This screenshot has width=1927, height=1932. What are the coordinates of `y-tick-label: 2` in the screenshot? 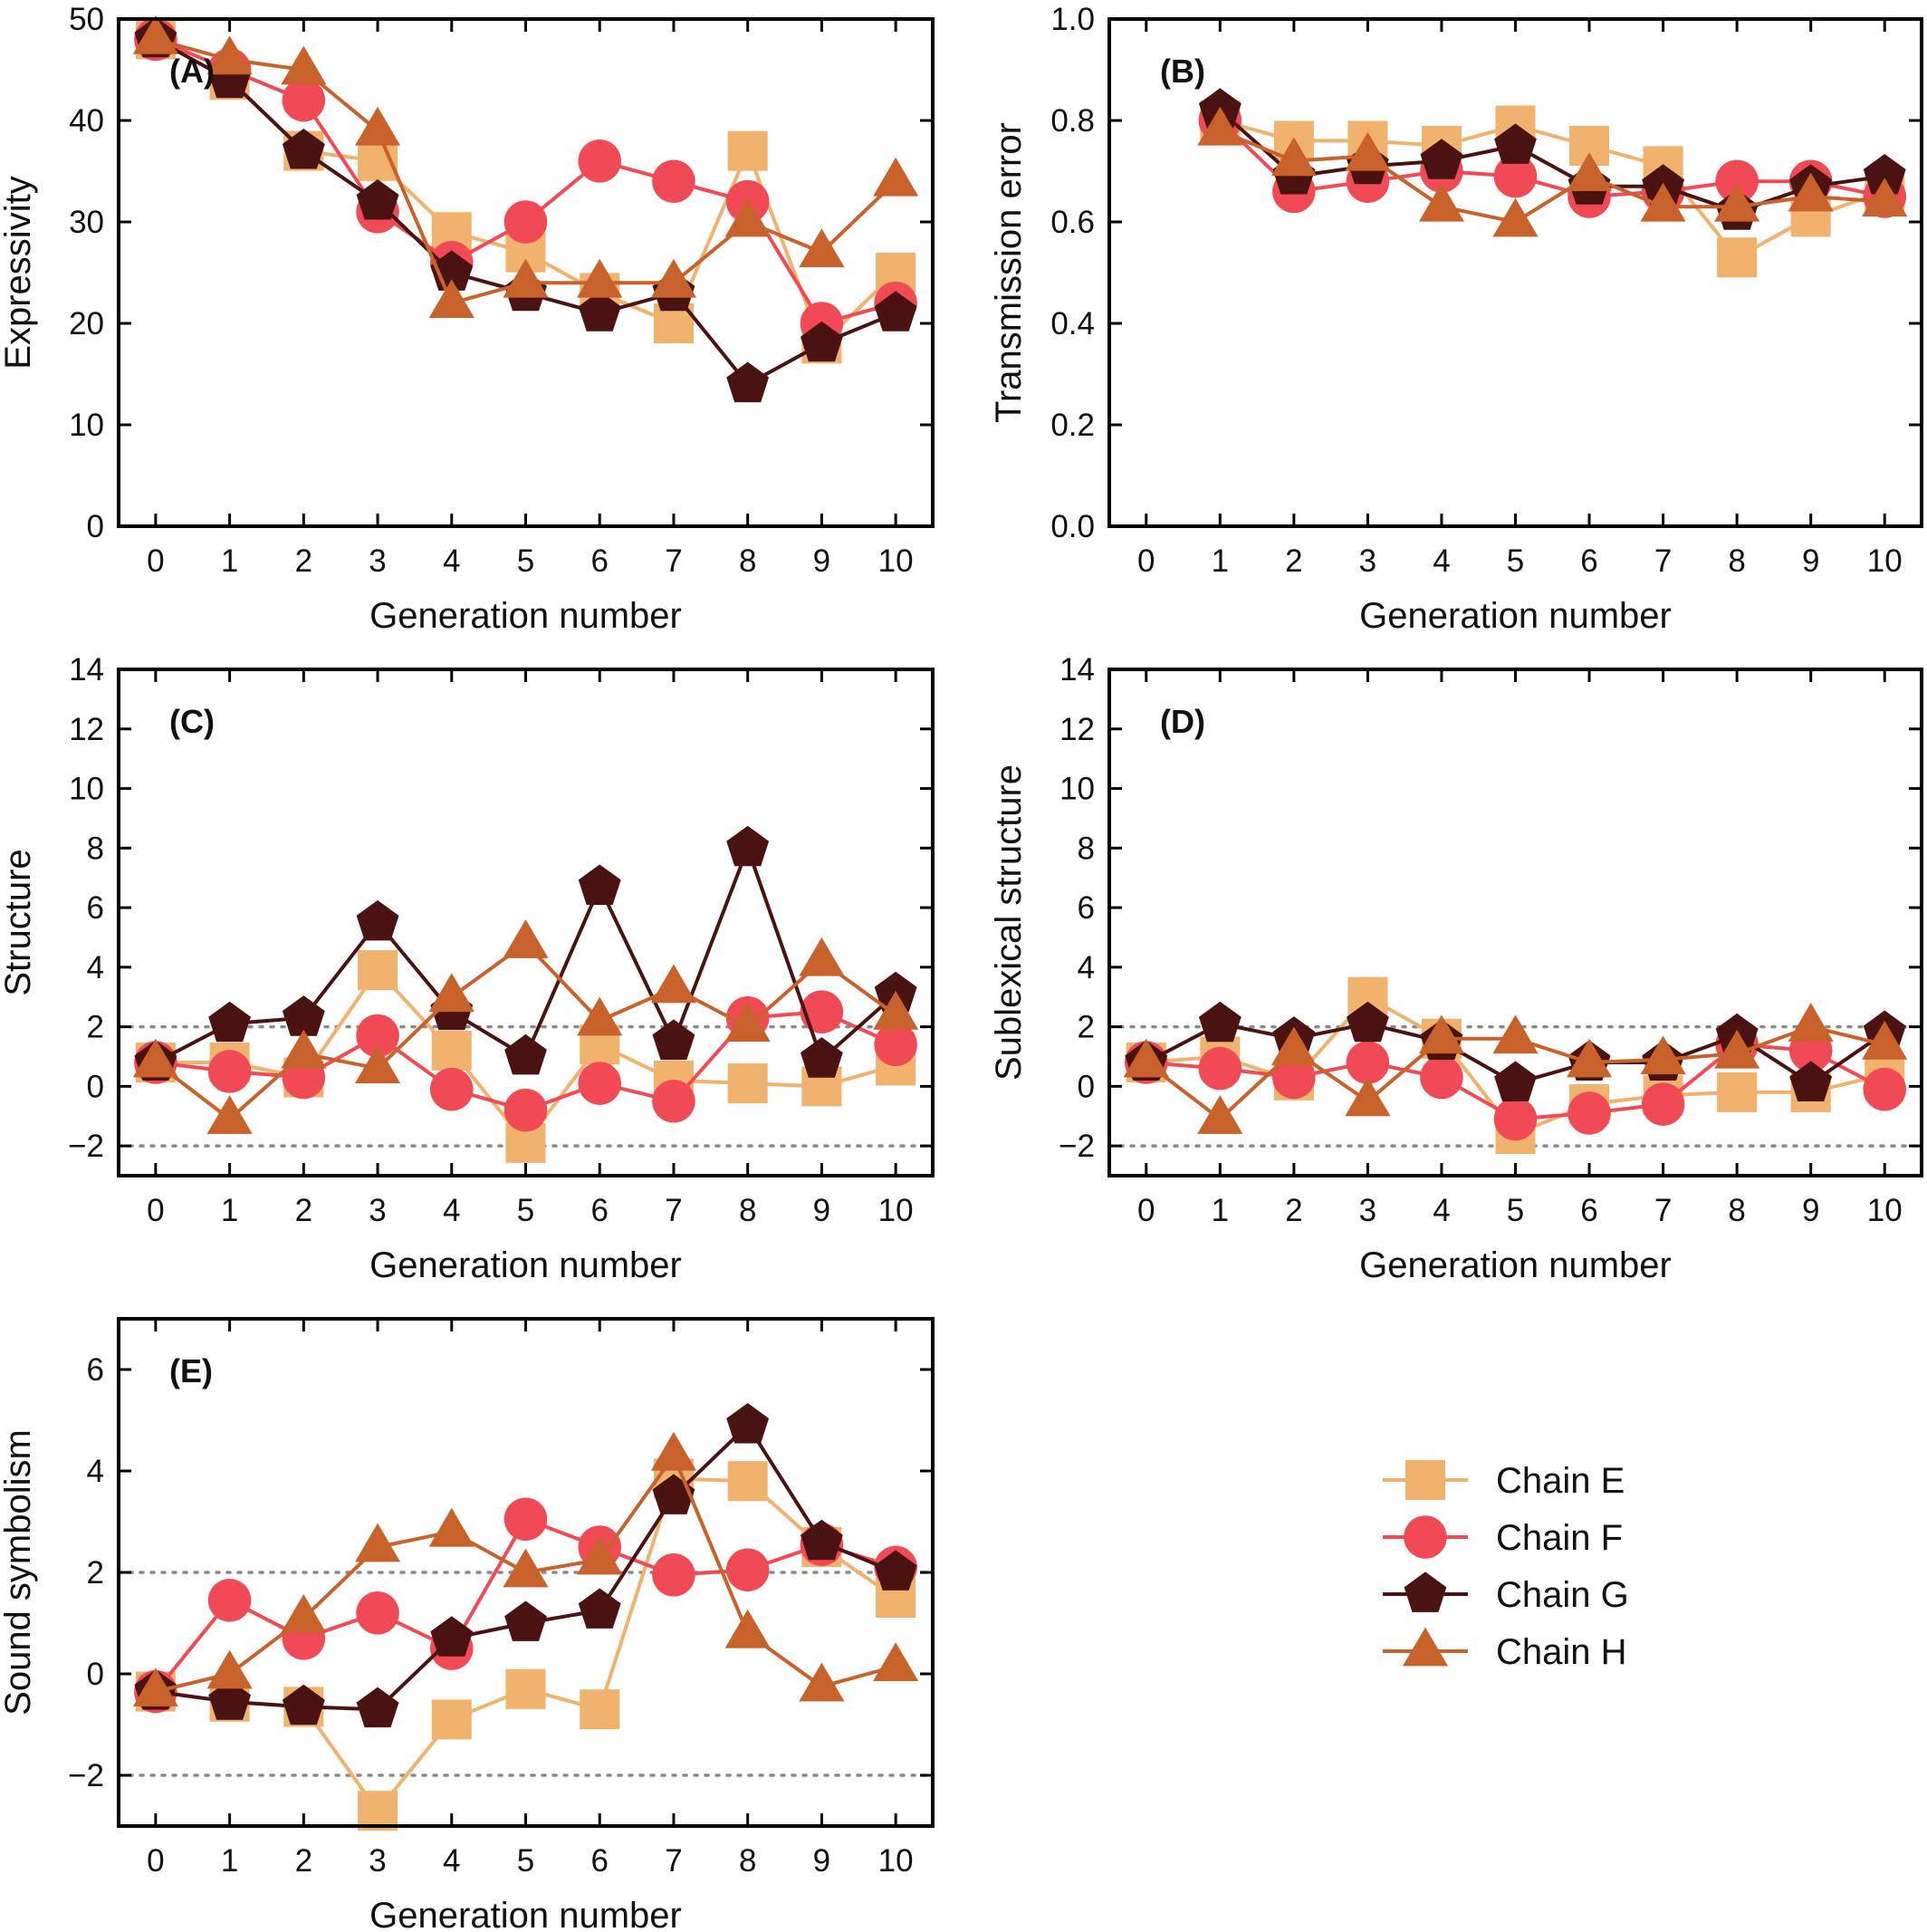 It's located at (95, 1027).